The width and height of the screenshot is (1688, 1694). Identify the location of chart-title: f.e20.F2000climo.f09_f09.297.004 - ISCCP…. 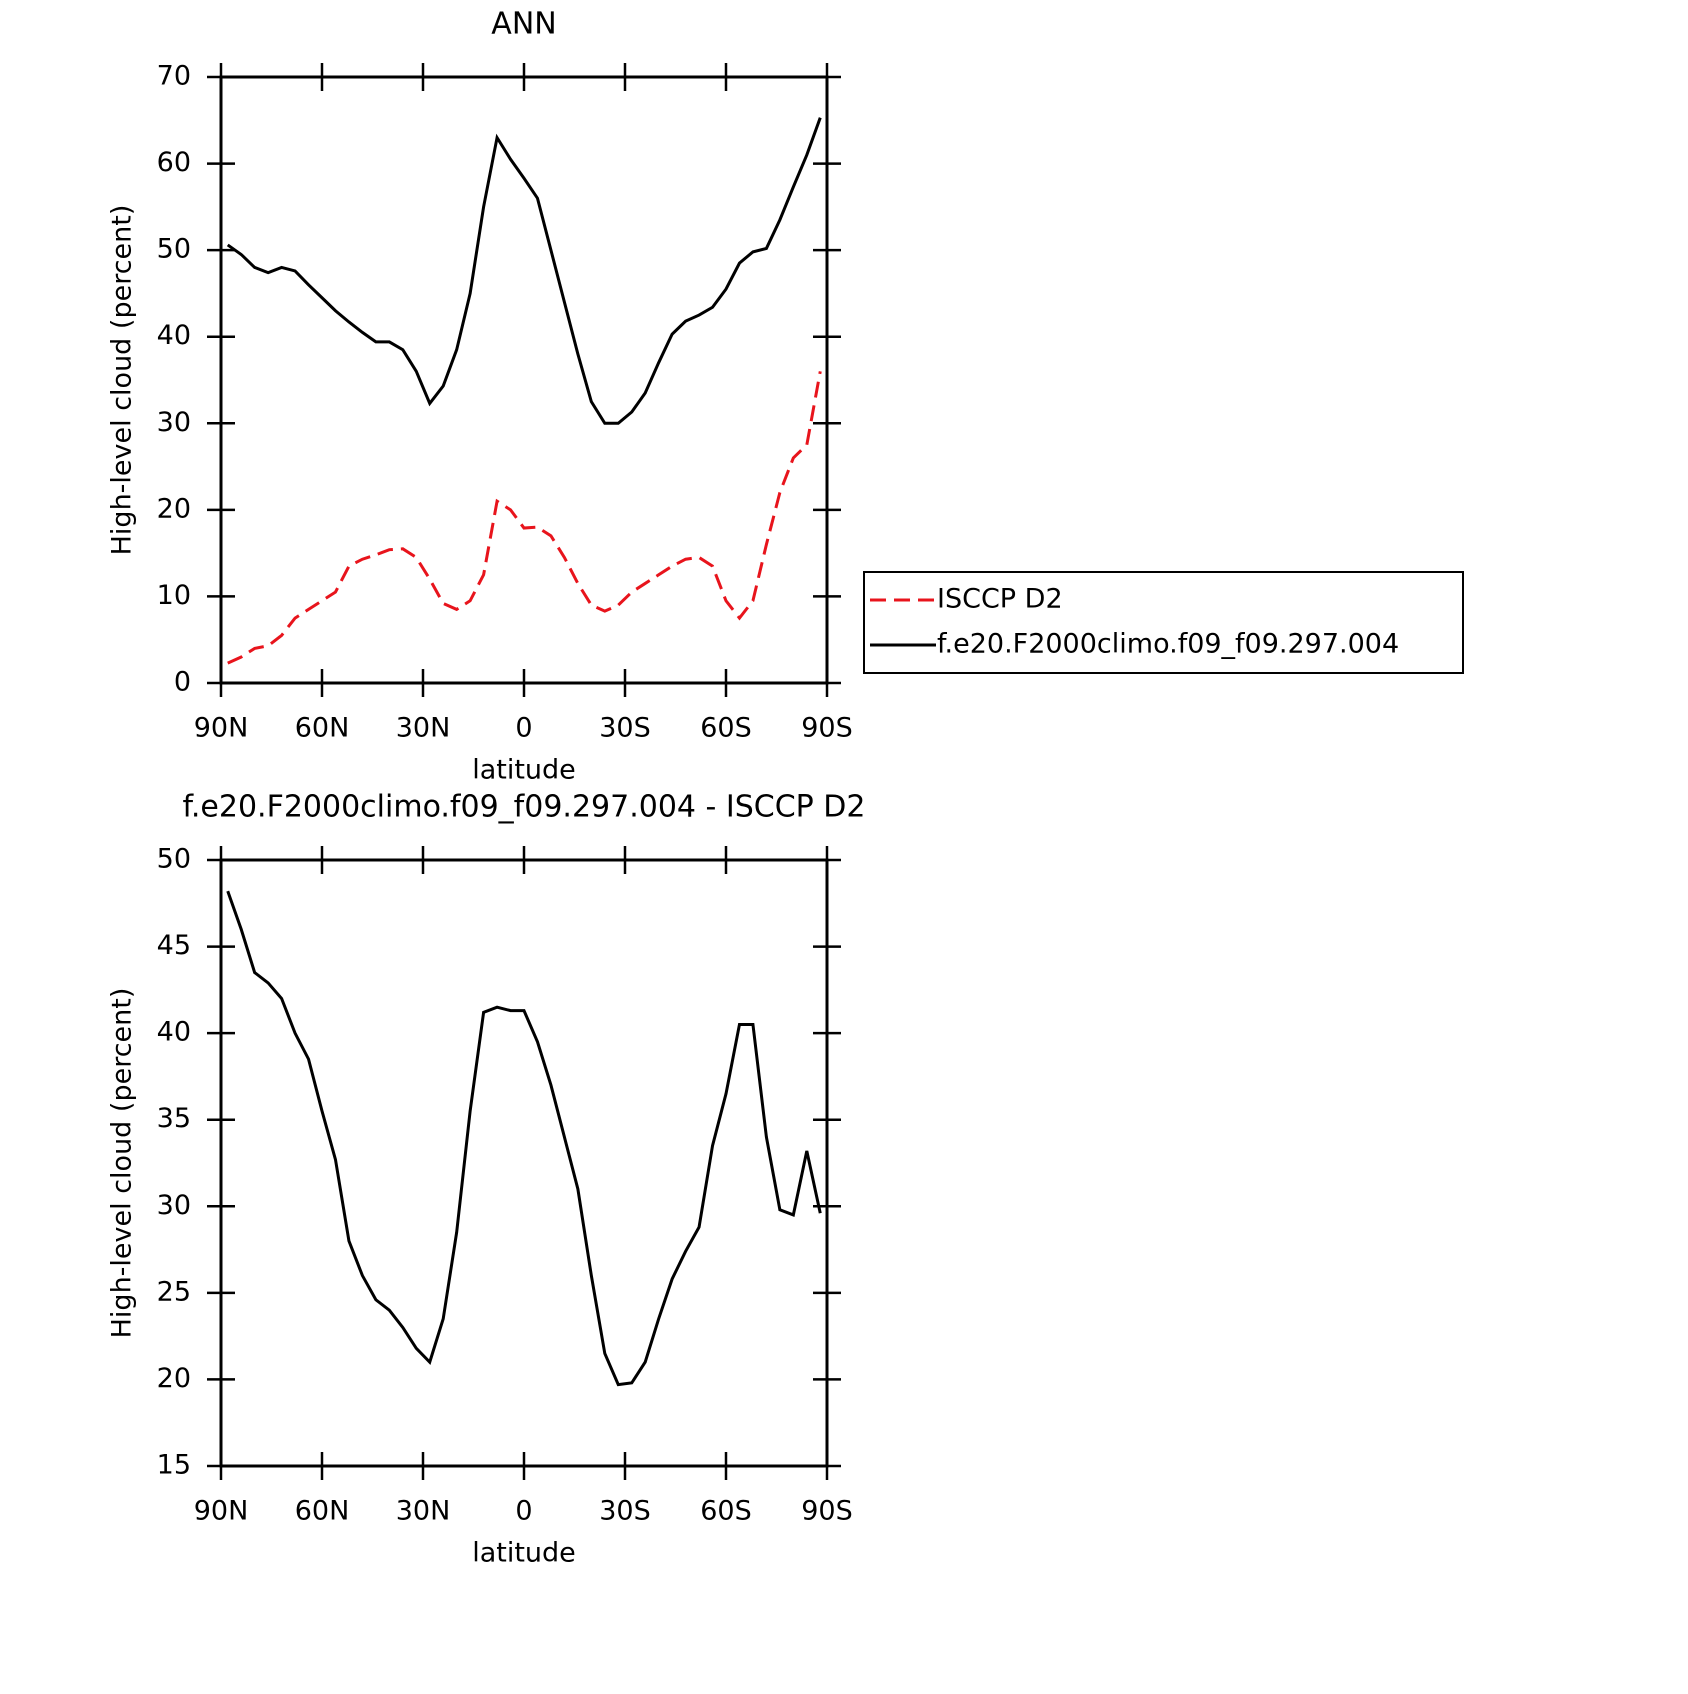
(524, 807).